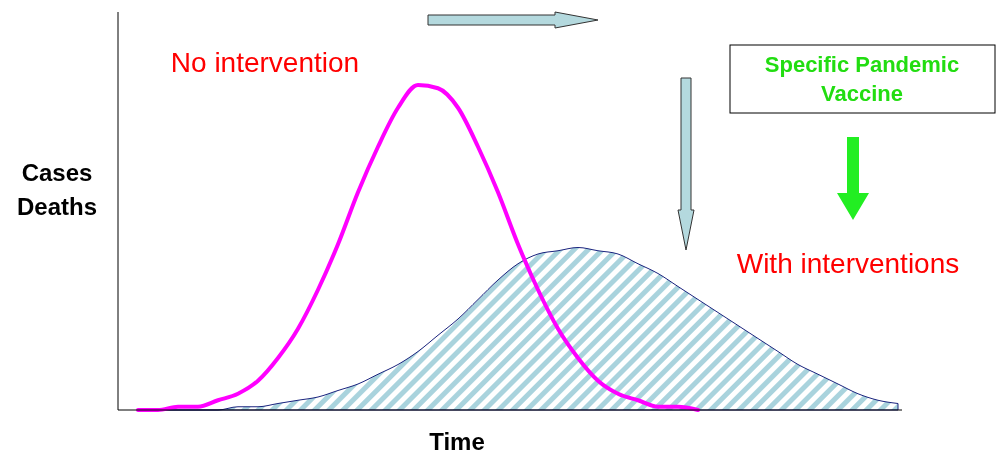 The height and width of the screenshot is (457, 1008). I want to click on annotation: Specific Pandemic Vaccine, so click(862, 79).